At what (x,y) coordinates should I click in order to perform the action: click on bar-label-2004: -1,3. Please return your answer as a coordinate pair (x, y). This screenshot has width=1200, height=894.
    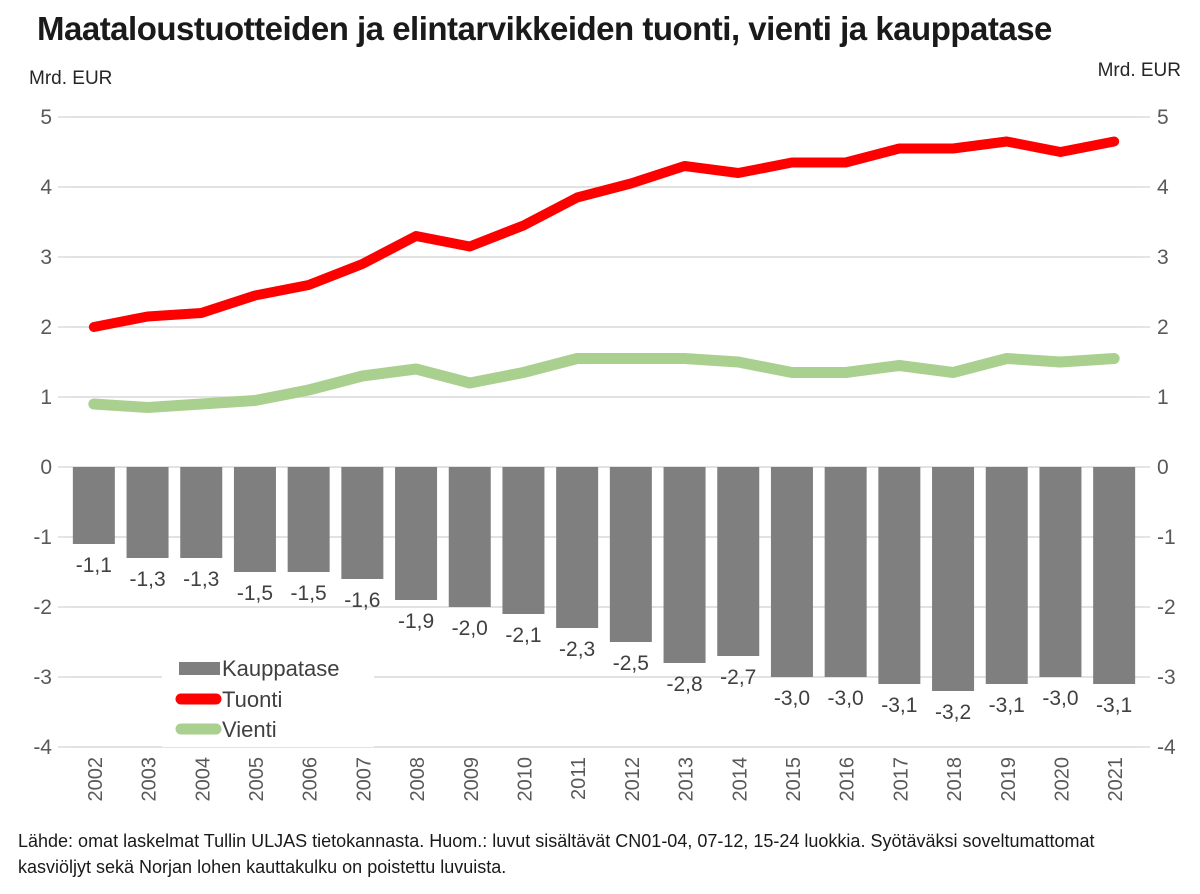
    Looking at the image, I should click on (201, 579).